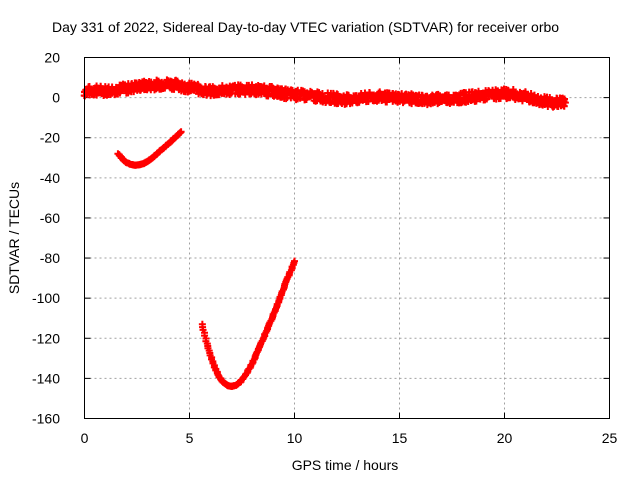 The image size is (640, 480). What do you see at coordinates (610, 438) in the screenshot?
I see `x-tick-label: 25` at bounding box center [610, 438].